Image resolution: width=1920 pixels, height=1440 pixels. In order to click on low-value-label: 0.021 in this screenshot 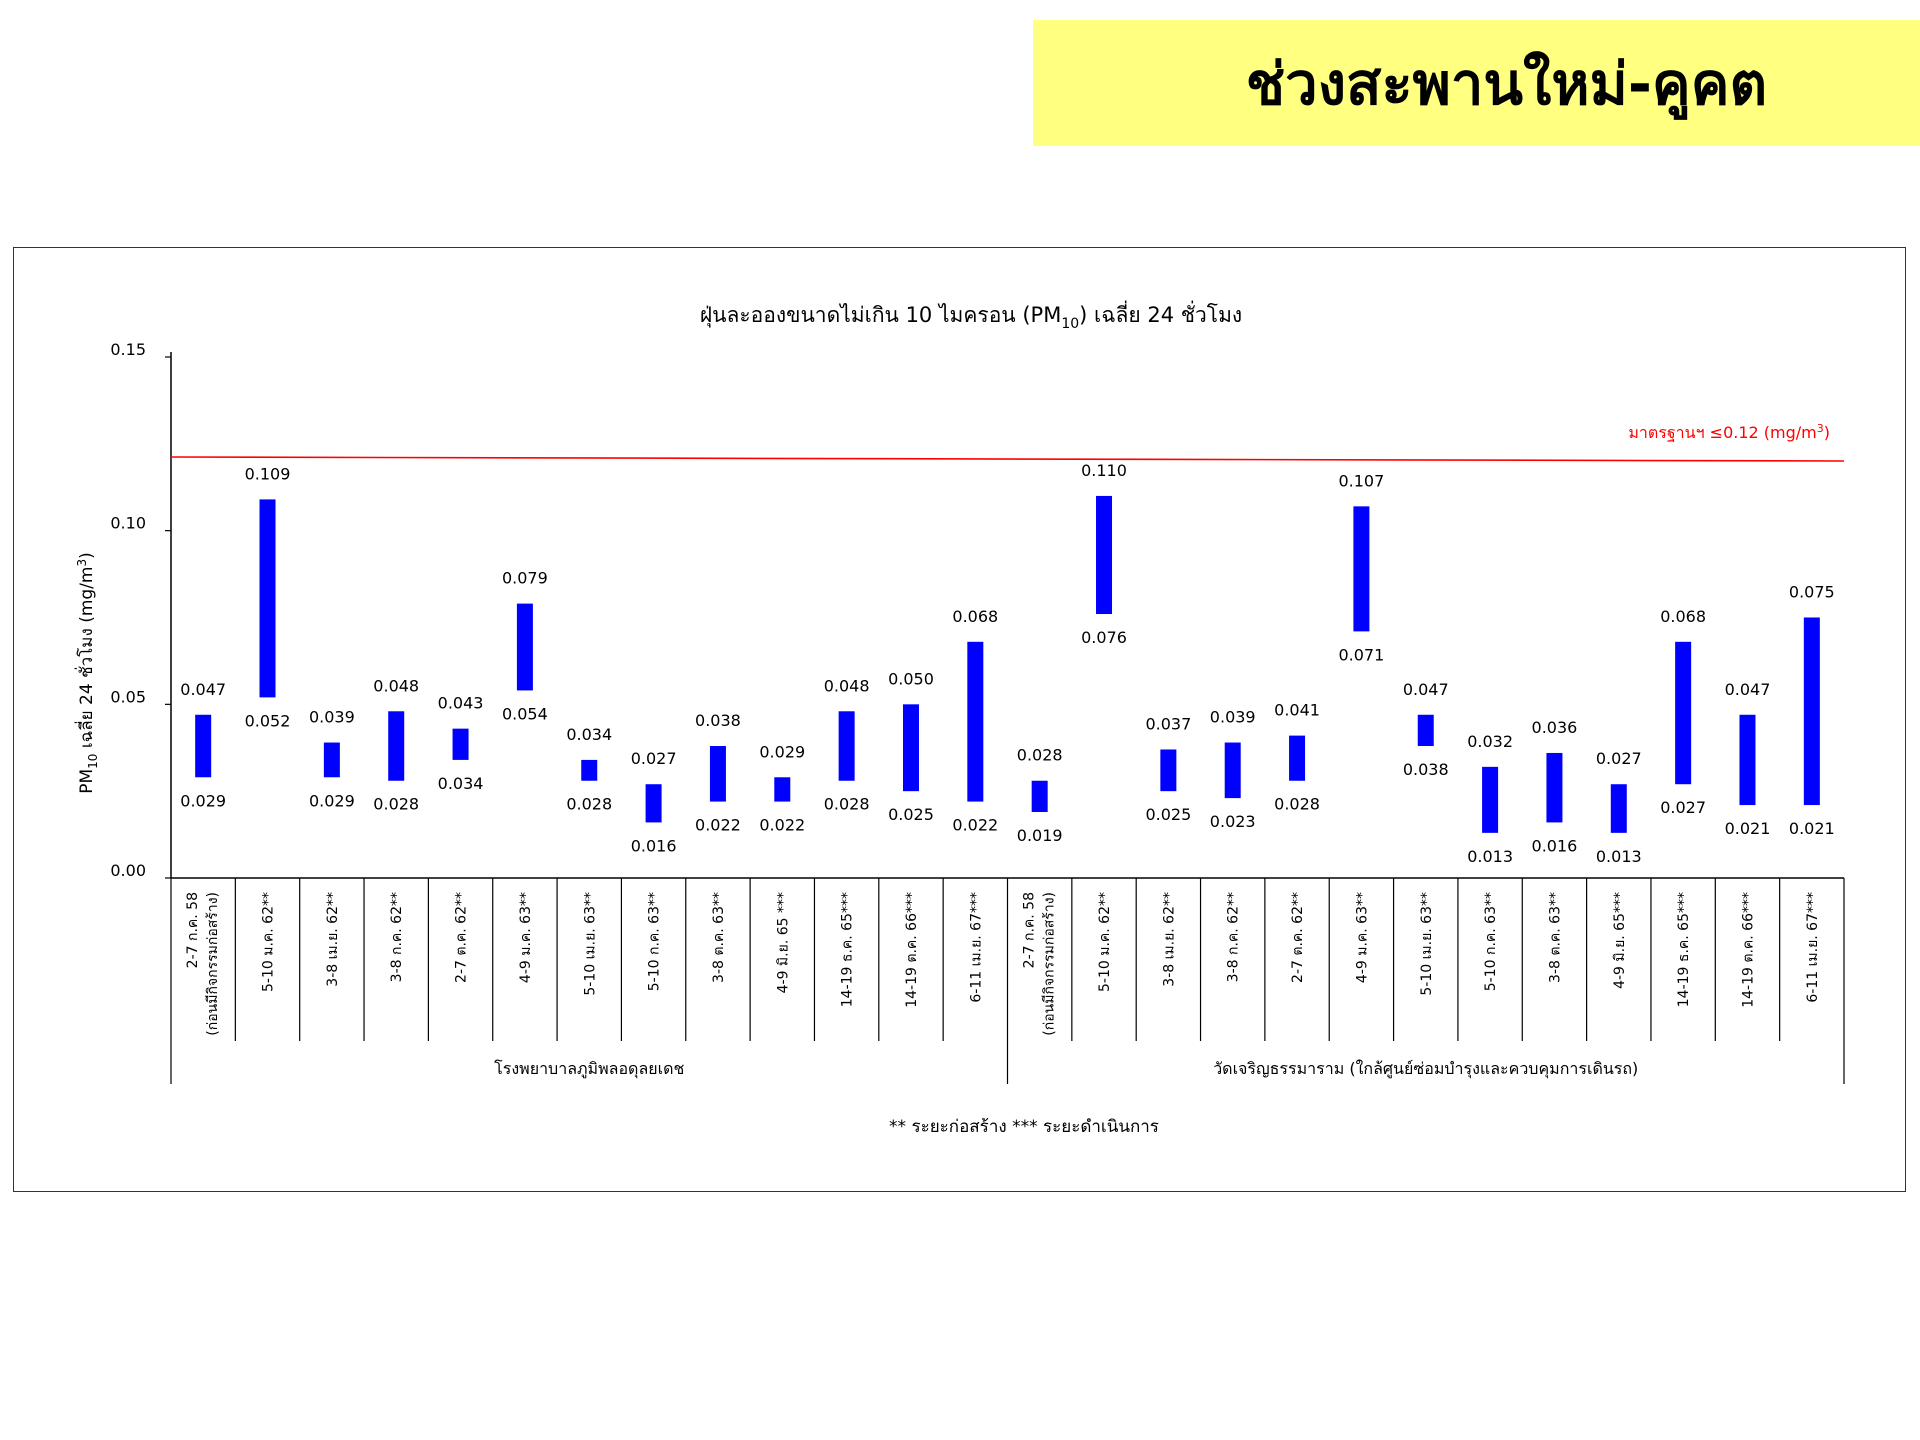, I will do `click(1812, 828)`.